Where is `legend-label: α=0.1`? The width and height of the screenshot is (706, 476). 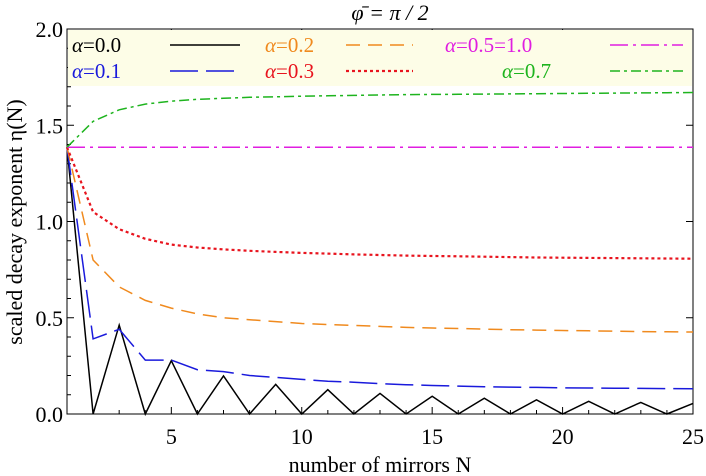
legend-label: α=0.1 is located at coordinates (96, 71).